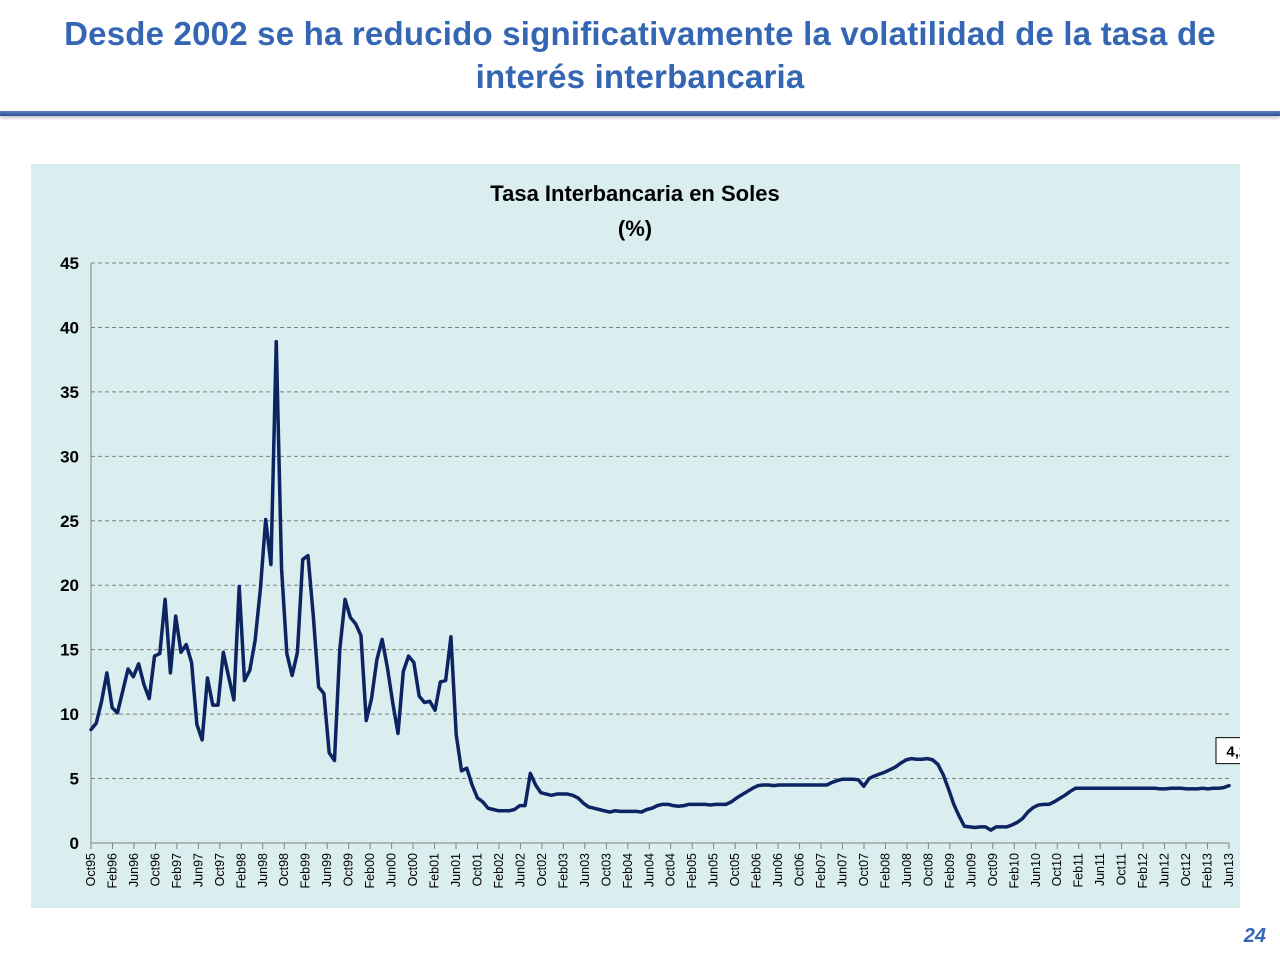  Describe the element at coordinates (757, 870) in the screenshot. I see `x-tick-label-Feb06: Feb06` at that location.